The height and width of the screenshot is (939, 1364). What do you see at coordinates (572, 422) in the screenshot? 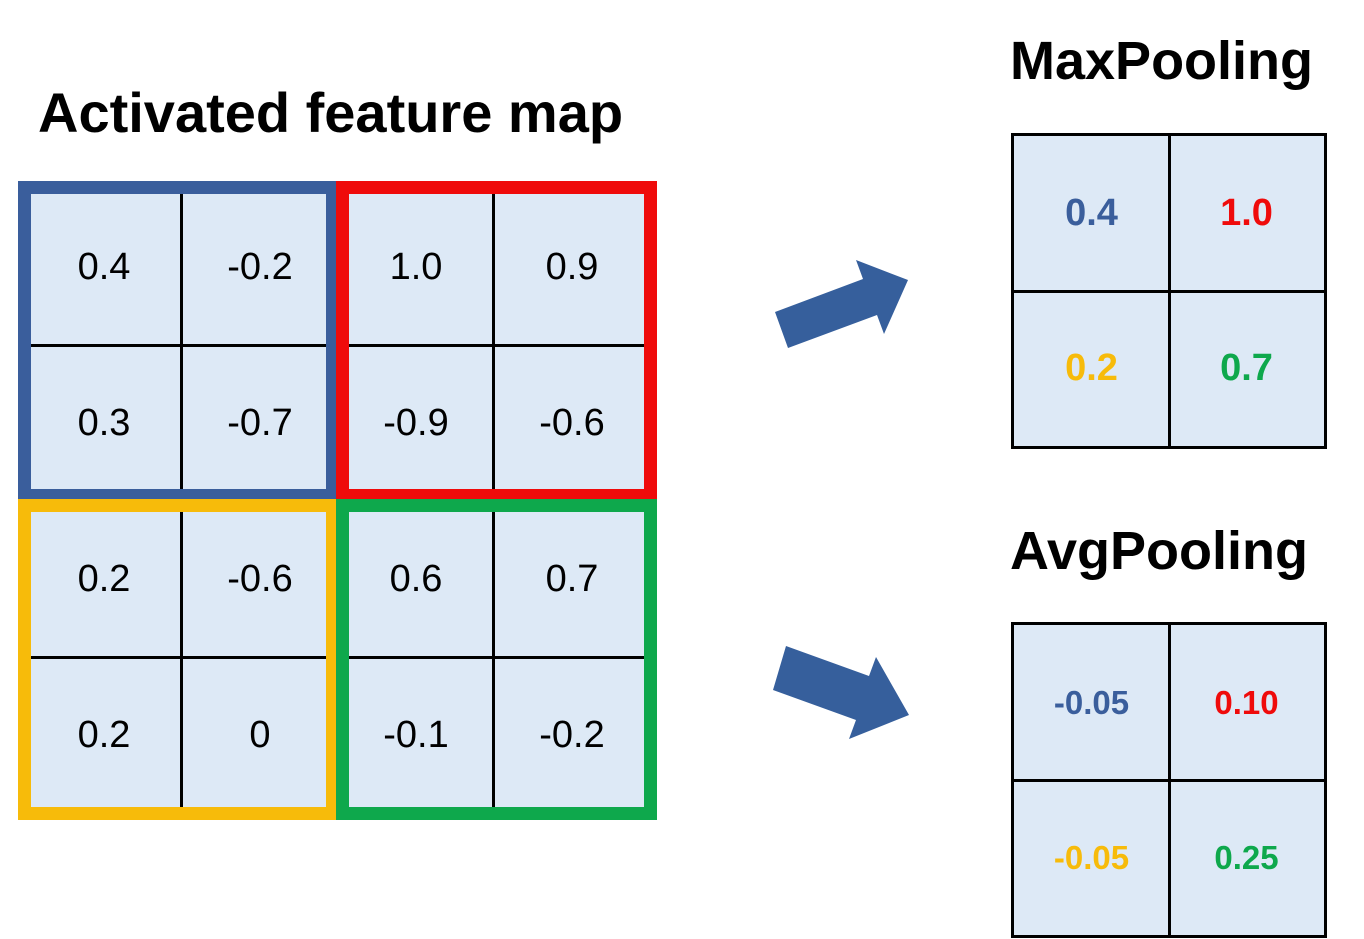
I see `feature-cell-r2c4: -0.6` at bounding box center [572, 422].